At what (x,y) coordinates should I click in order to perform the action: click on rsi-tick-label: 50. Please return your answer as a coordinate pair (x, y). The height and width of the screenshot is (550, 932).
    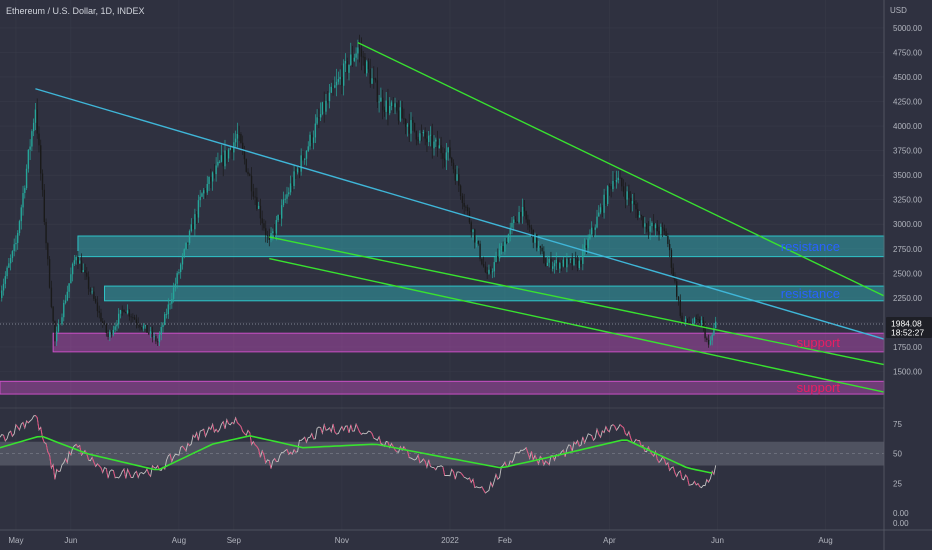
    Looking at the image, I should click on (897, 454).